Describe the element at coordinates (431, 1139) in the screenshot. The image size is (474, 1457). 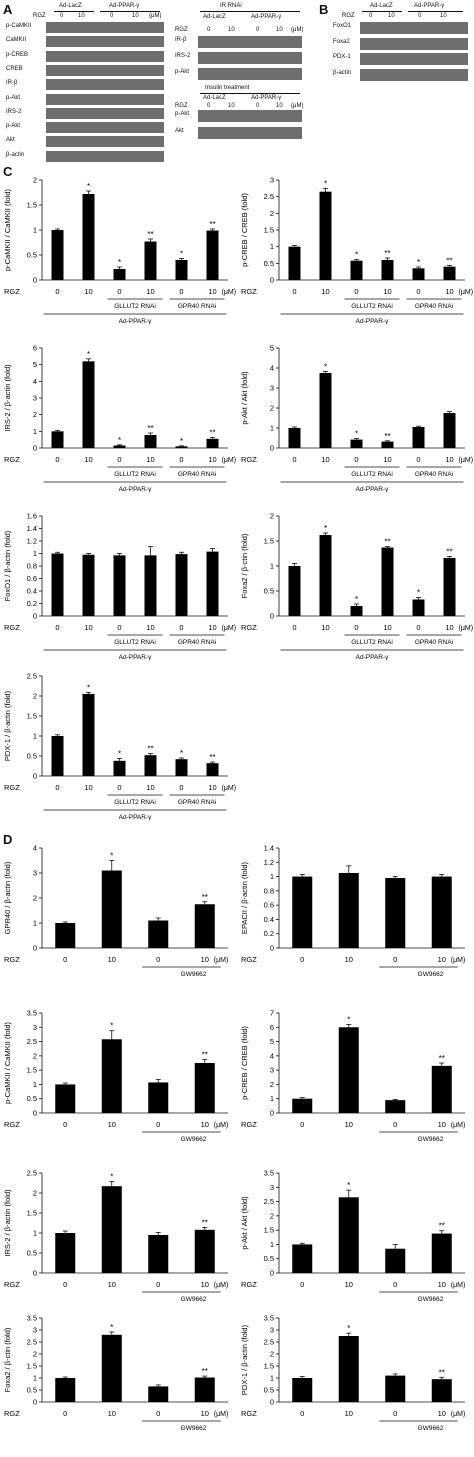
I see `group-label: GW9662` at that location.